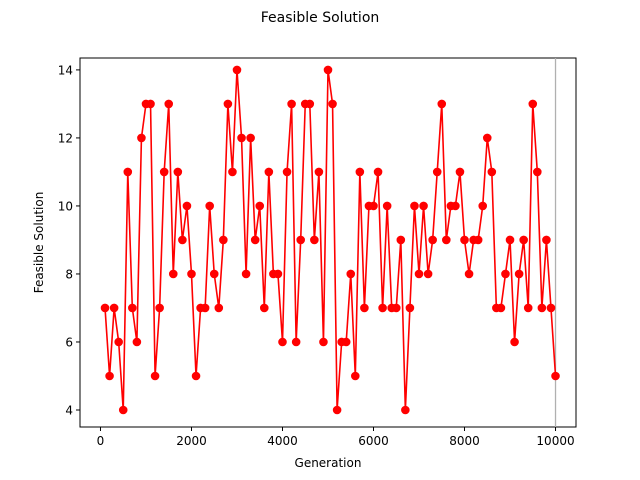  I want to click on x-tick-label: 8000, so click(464, 441).